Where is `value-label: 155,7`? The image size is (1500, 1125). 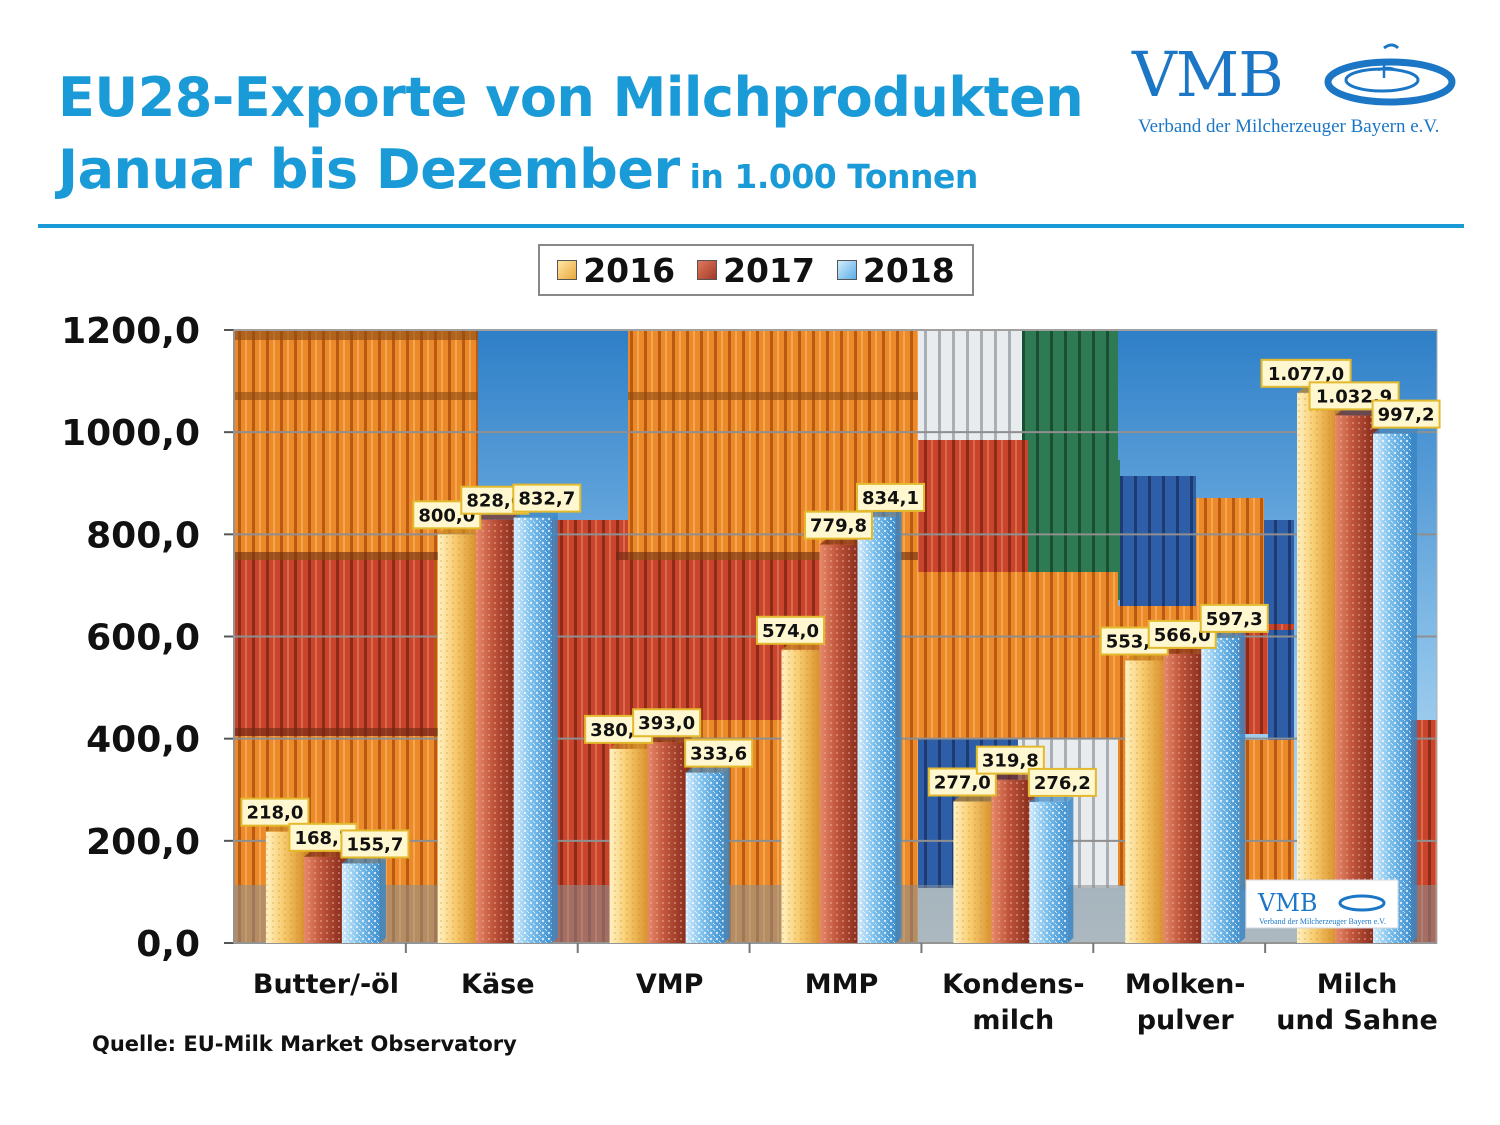 value-label: 155,7 is located at coordinates (375, 844).